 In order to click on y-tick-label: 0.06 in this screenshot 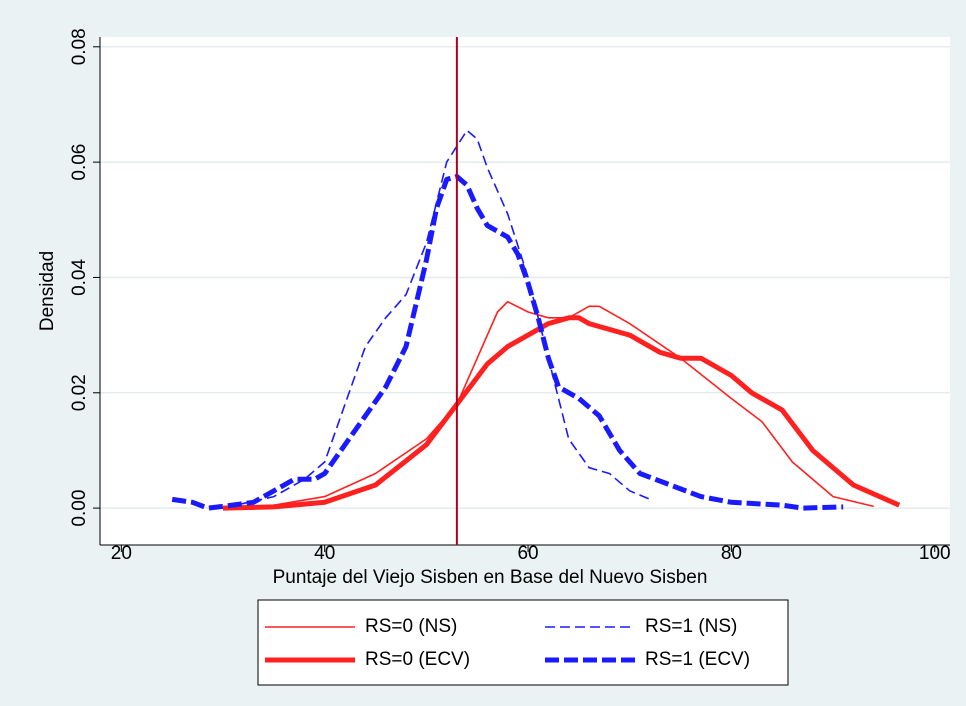, I will do `click(79, 162)`.